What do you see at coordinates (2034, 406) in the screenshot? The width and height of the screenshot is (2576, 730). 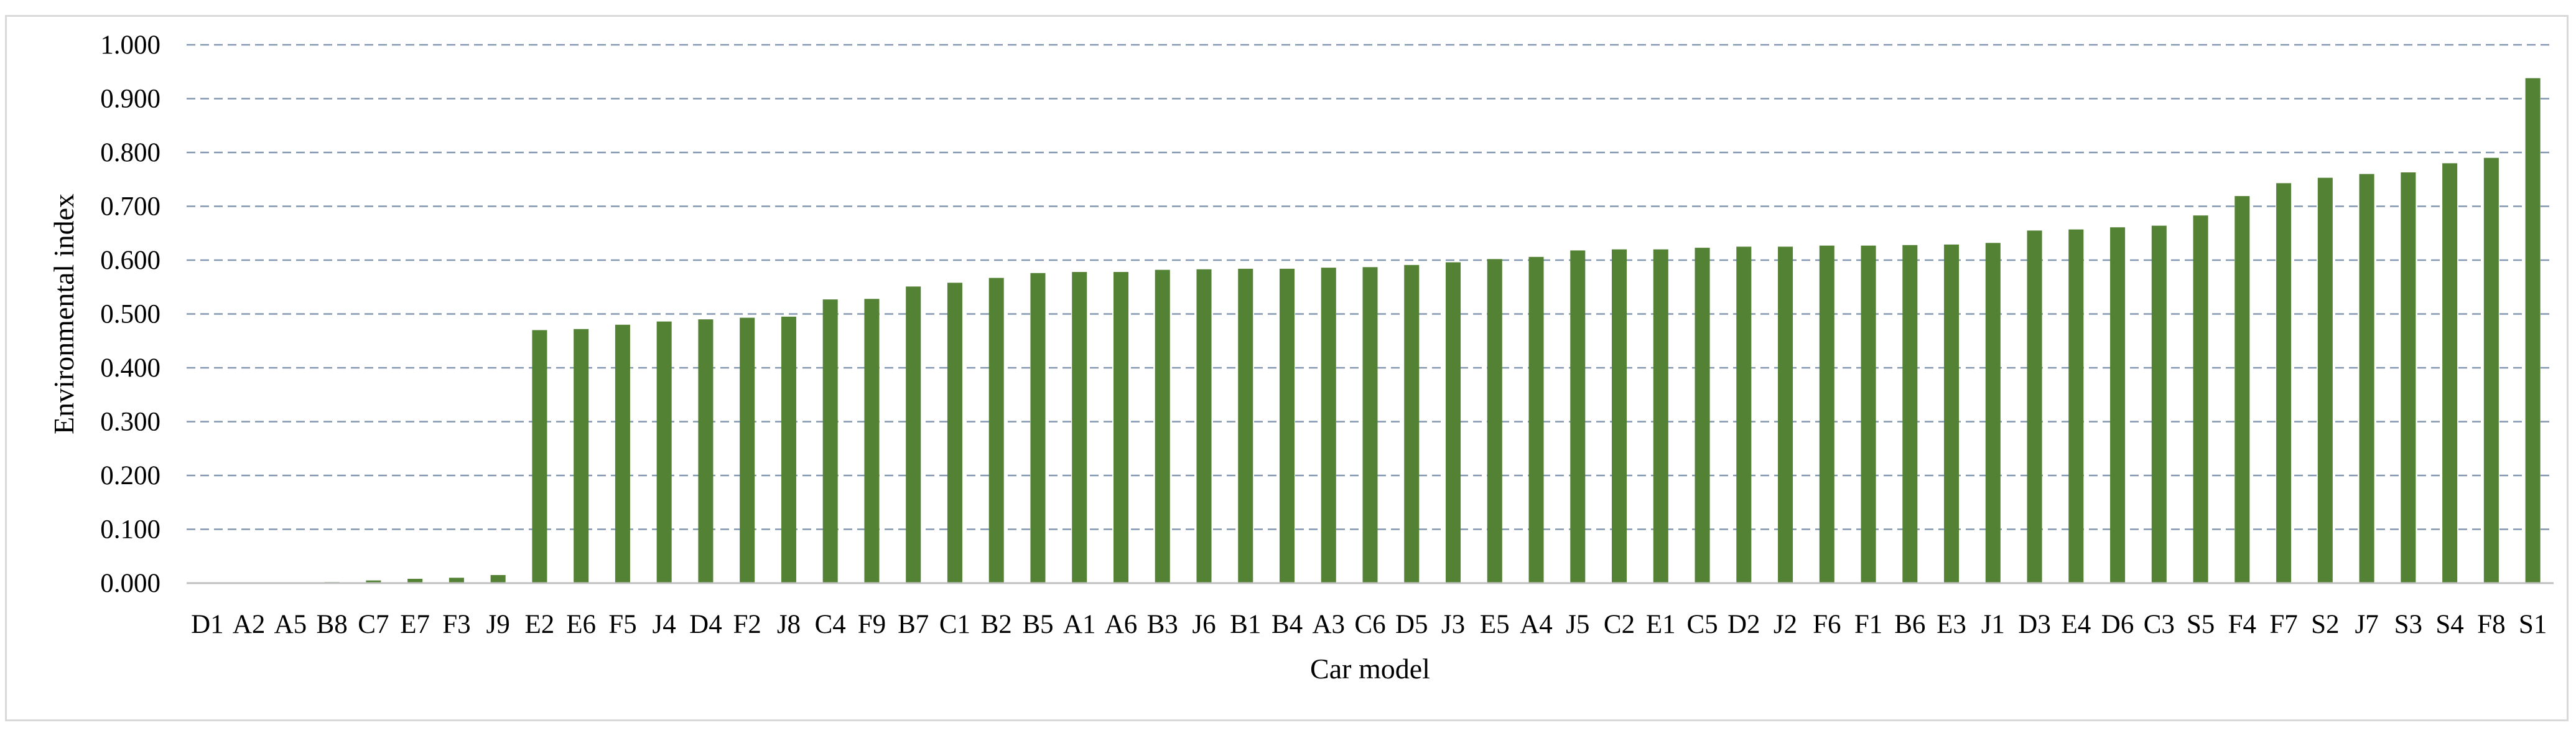 I see `bar-D3` at bounding box center [2034, 406].